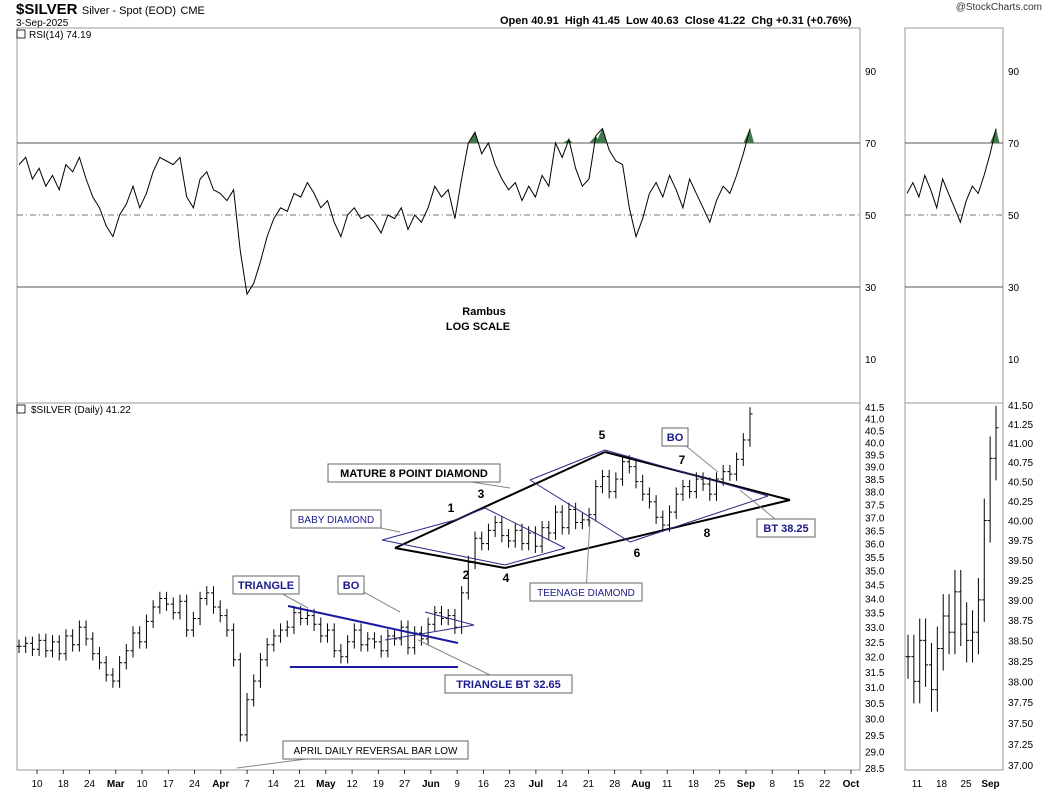 The height and width of the screenshot is (792, 1050). What do you see at coordinates (414, 473) in the screenshot?
I see `mature-diamond-label-box` at bounding box center [414, 473].